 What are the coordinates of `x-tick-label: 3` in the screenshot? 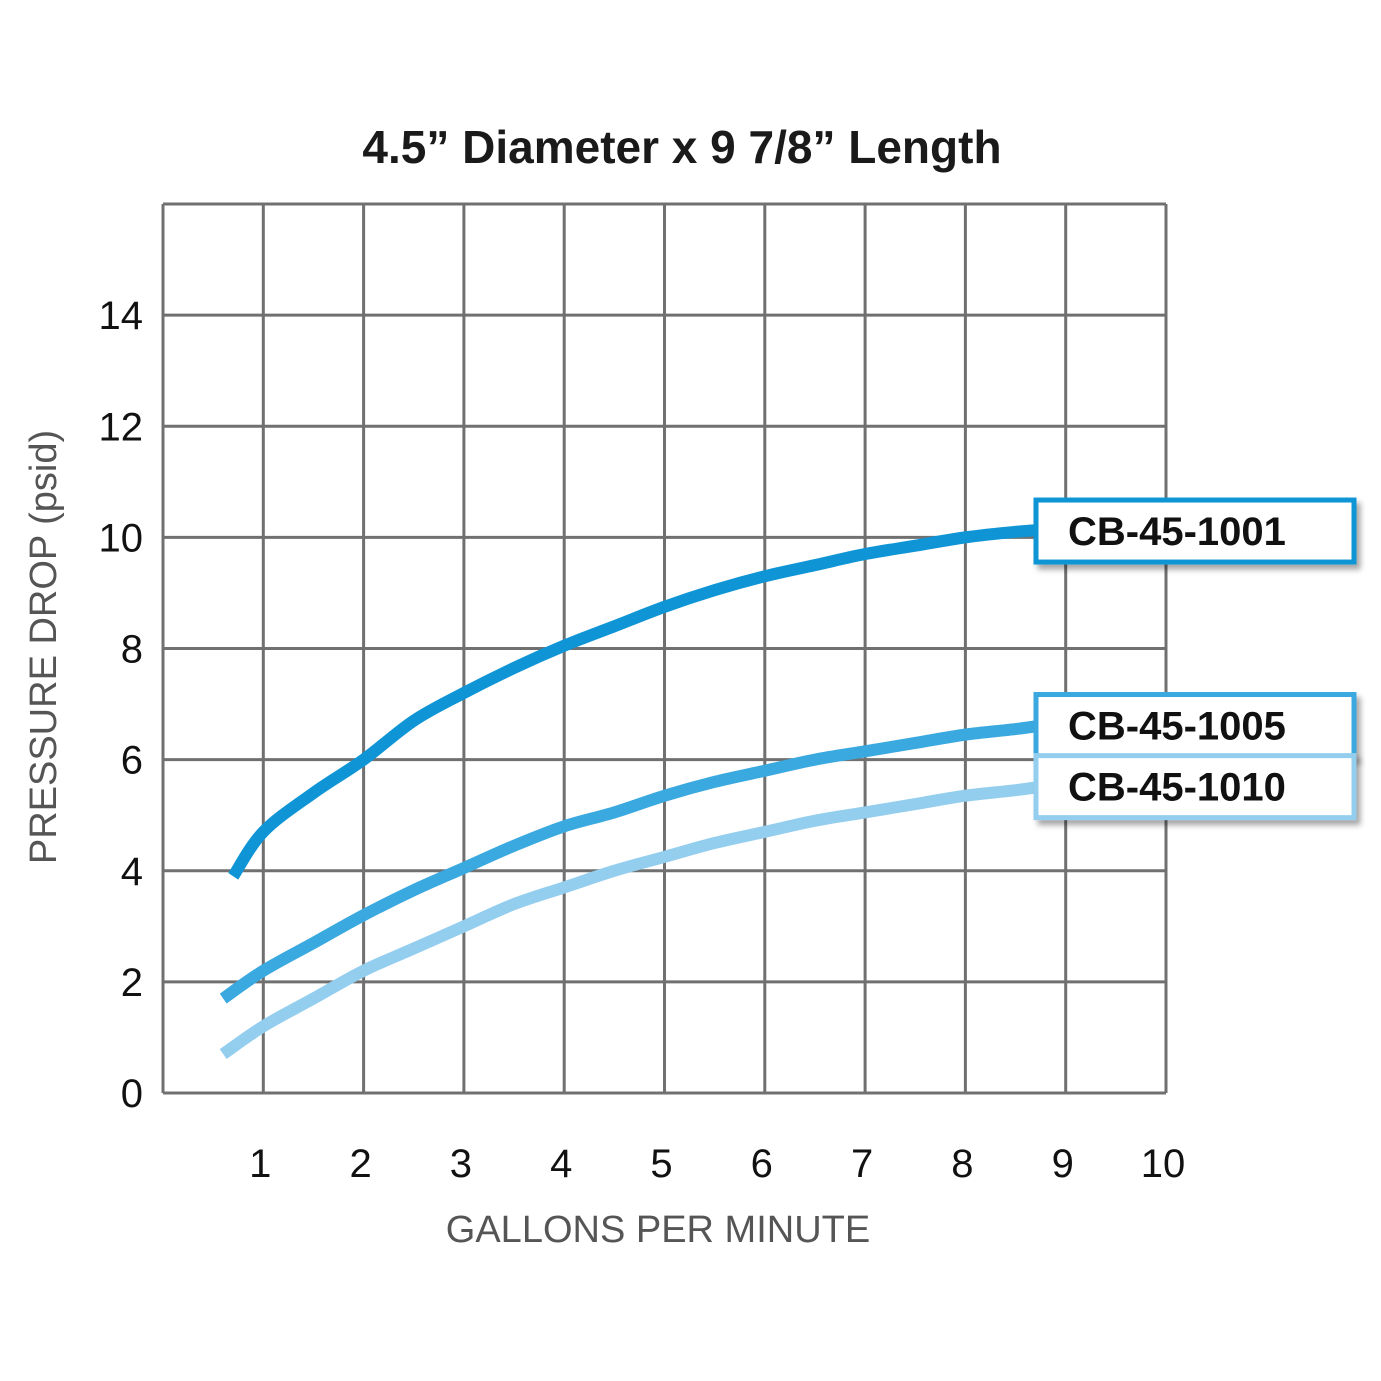 It's located at (461, 1164).